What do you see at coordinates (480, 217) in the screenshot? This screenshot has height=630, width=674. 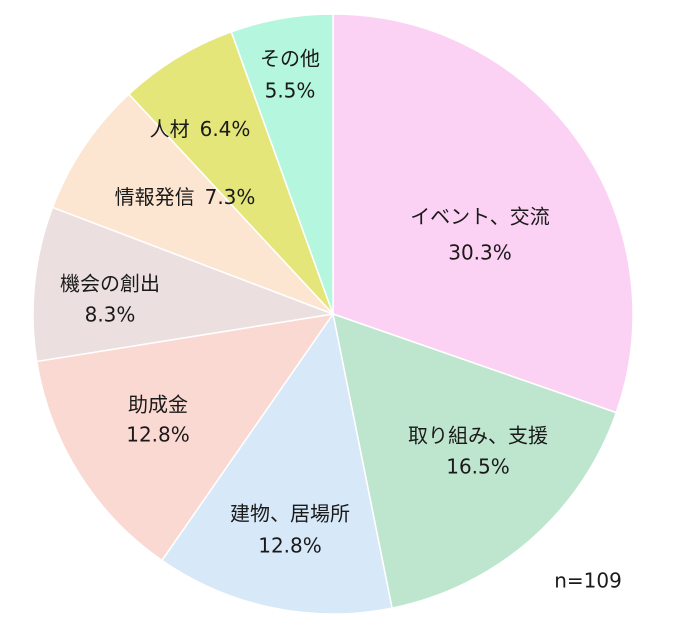 I see `slice-label: イベント、交流` at bounding box center [480, 217].